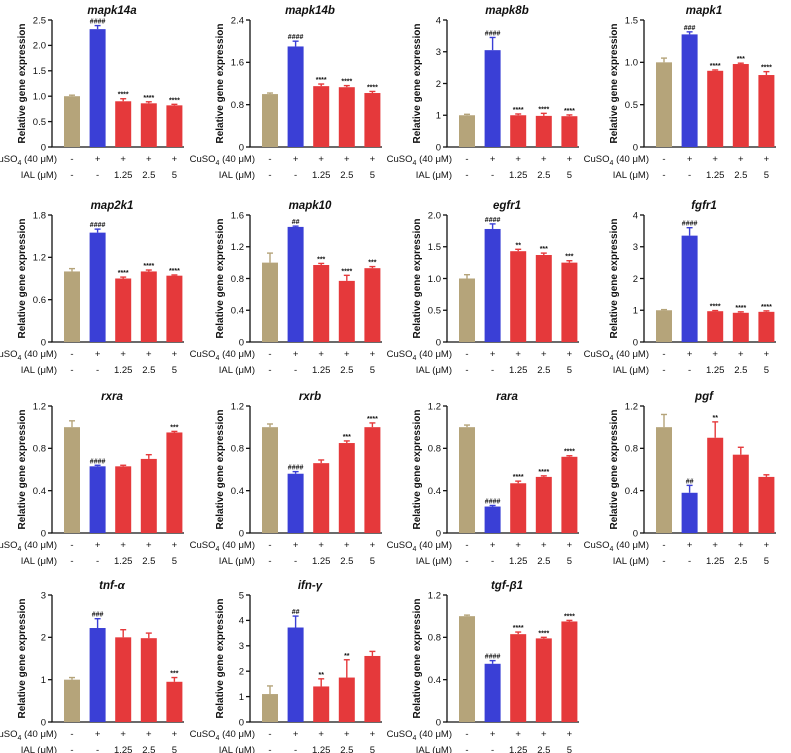 This screenshot has width=791, height=753. I want to click on condition-cuso4: -, so click(71, 734).